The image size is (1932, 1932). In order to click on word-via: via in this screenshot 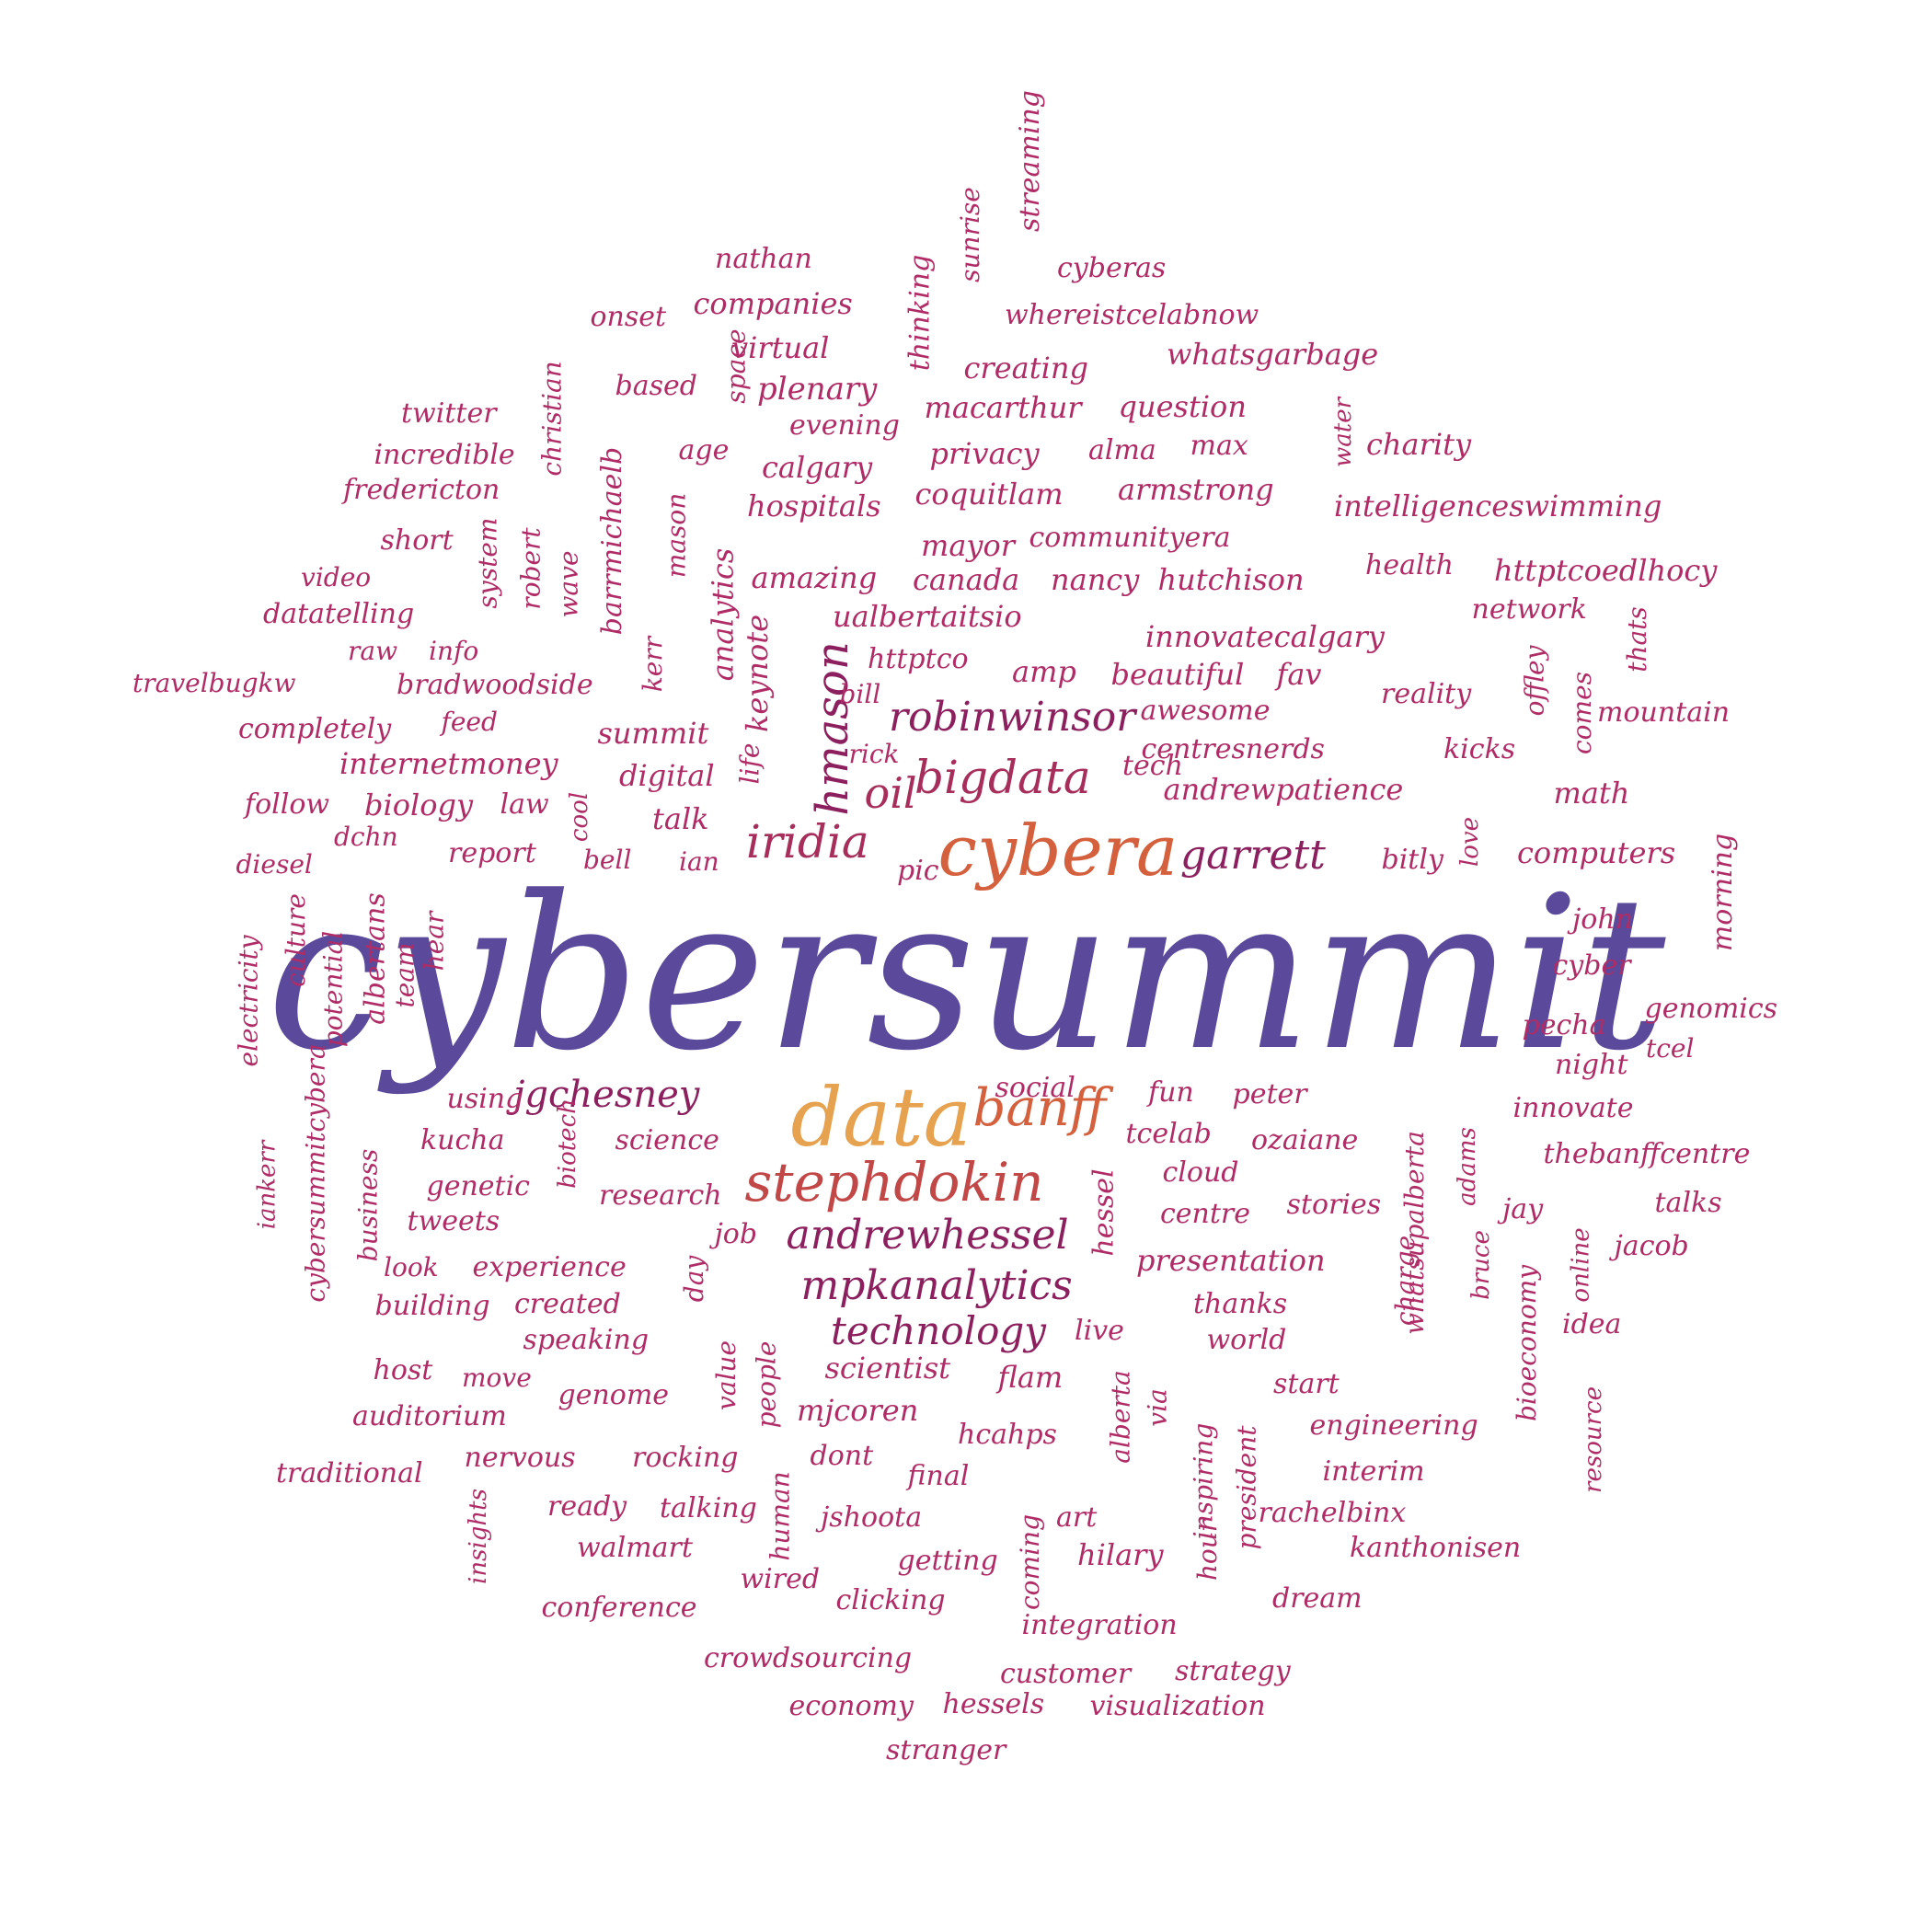, I will do `click(1157, 1407)`.